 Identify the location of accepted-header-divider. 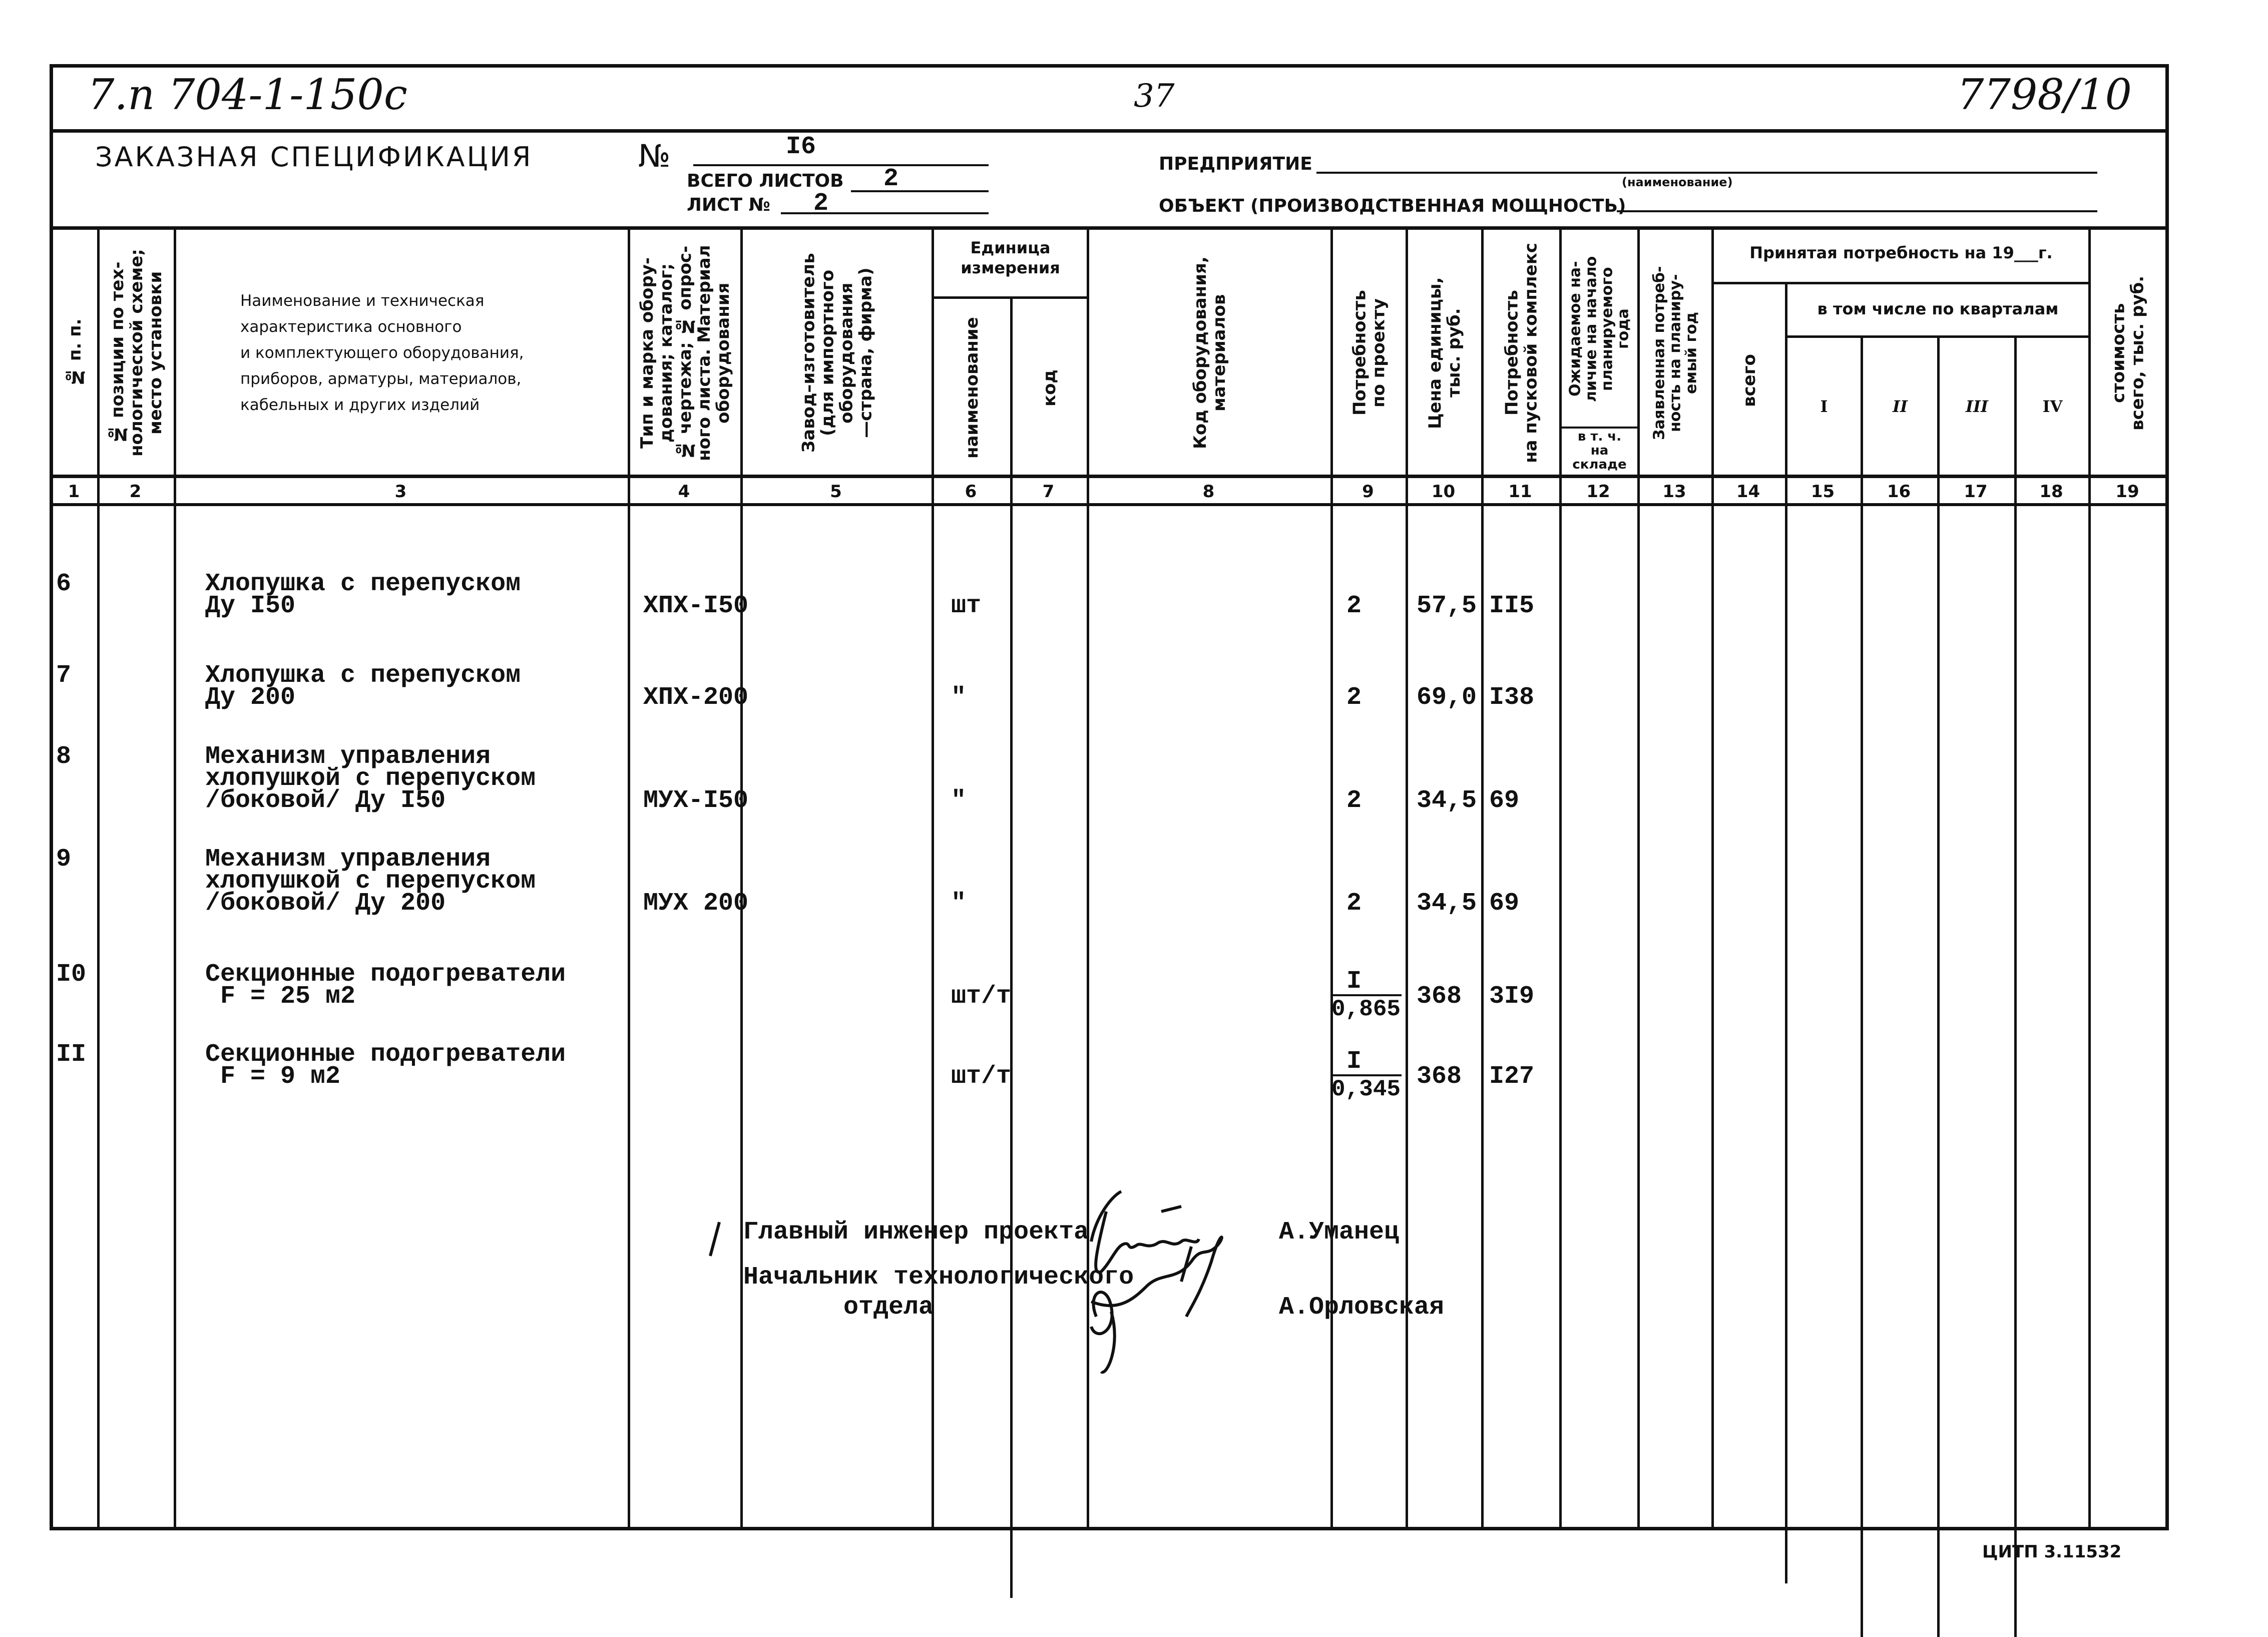
(1899, 283).